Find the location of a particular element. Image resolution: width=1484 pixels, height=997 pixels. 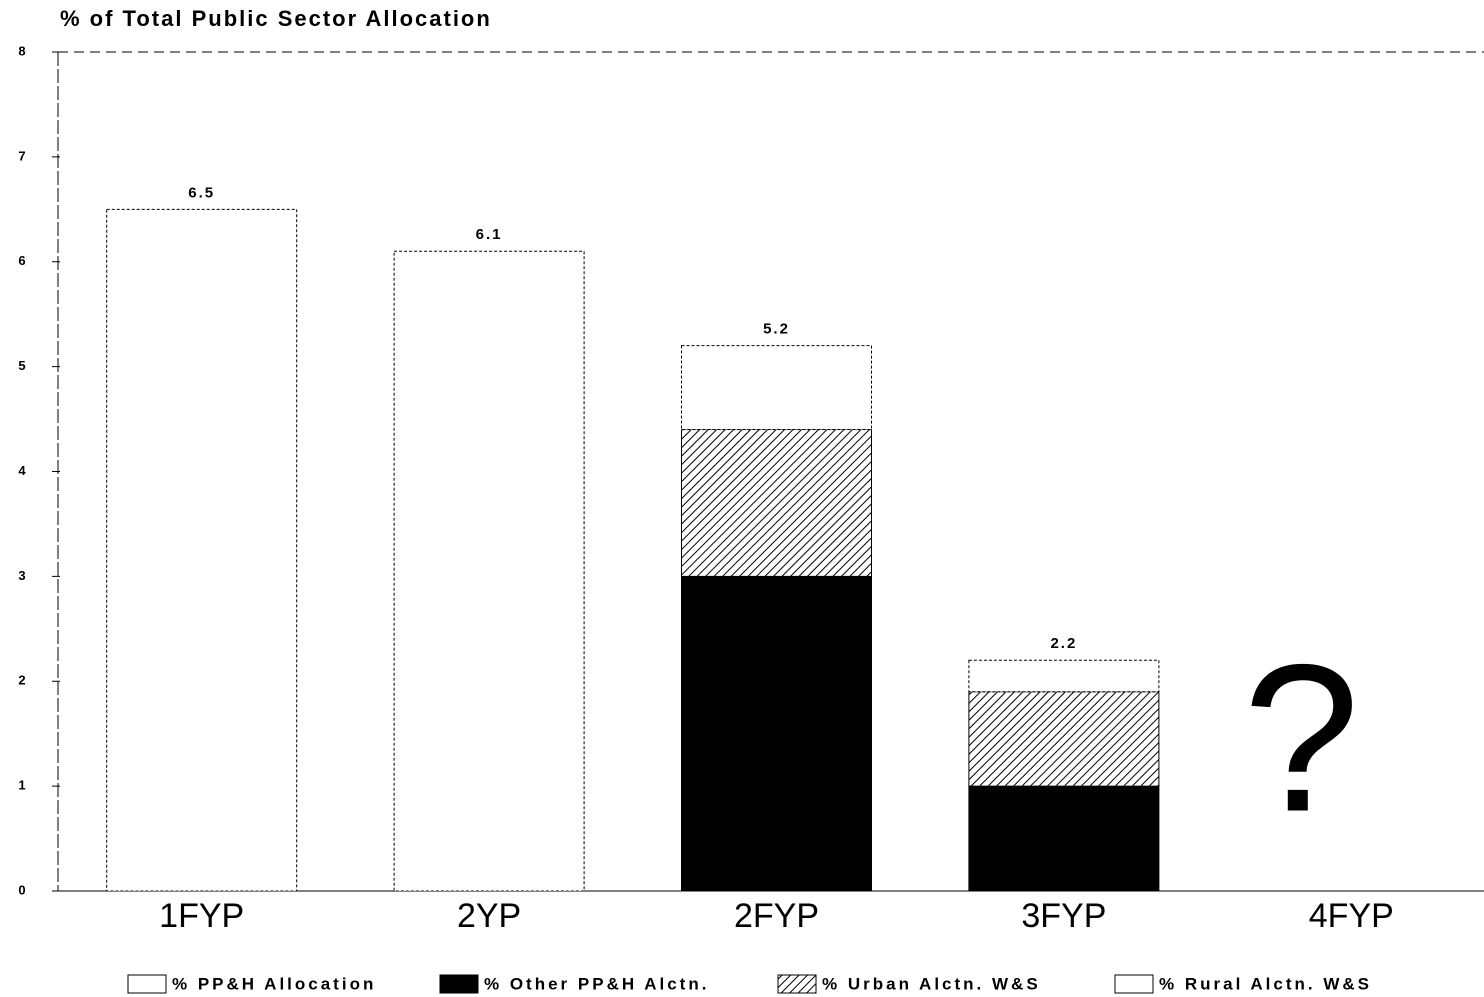

total-label: 6.1 is located at coordinates (489, 234).